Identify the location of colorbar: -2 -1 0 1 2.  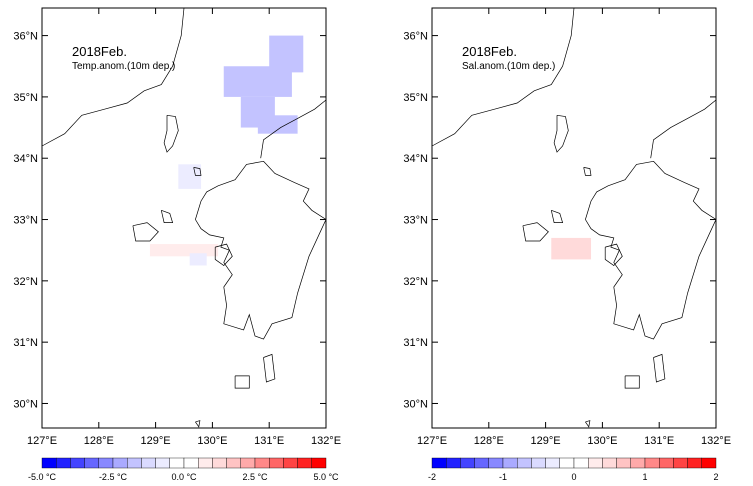
(573, 469).